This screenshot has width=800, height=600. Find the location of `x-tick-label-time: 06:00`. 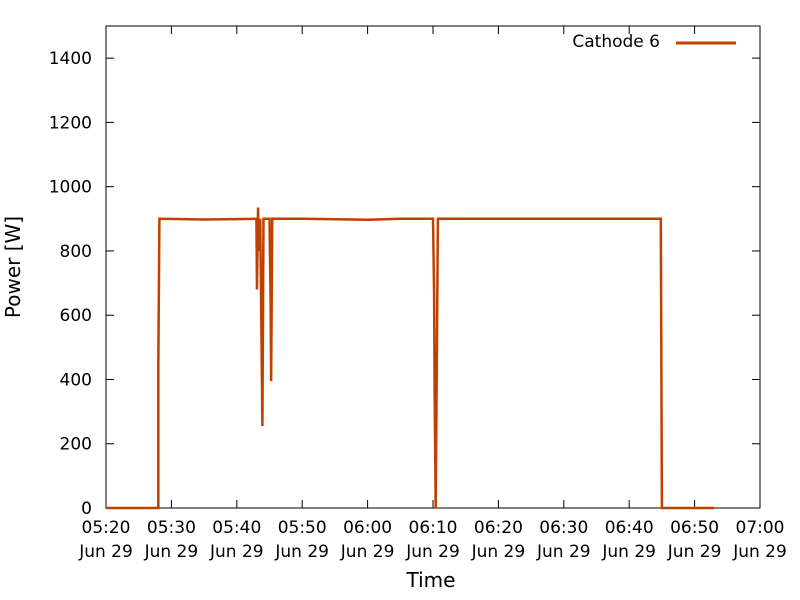

x-tick-label-time: 06:00 is located at coordinates (367, 528).